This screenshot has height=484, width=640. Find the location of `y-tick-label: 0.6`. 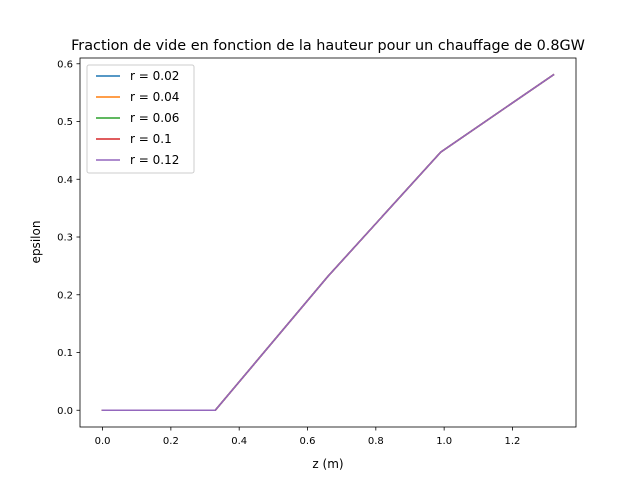

y-tick-label: 0.6 is located at coordinates (65, 64).